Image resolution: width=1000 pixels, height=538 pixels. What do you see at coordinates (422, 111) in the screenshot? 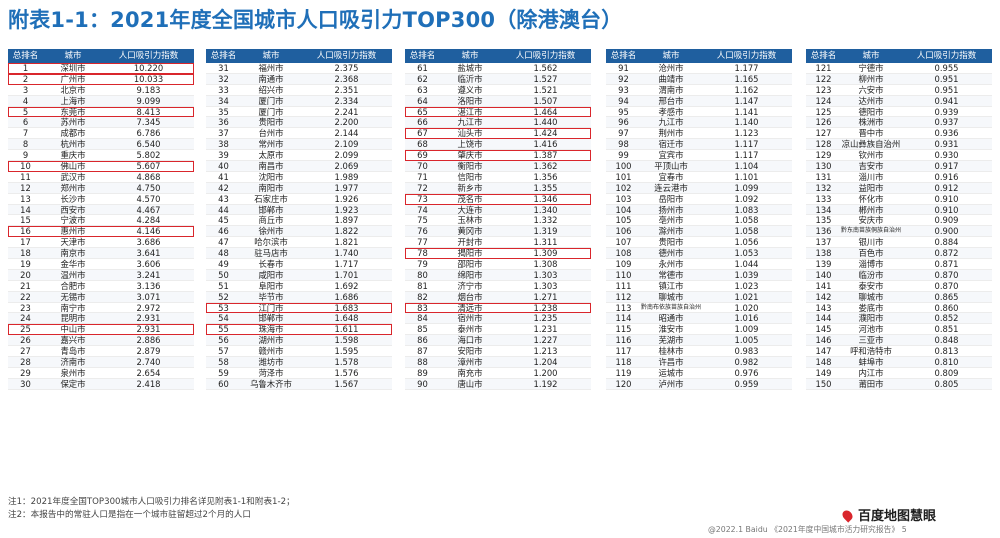
I see `rank-cell: 65` at bounding box center [422, 111].